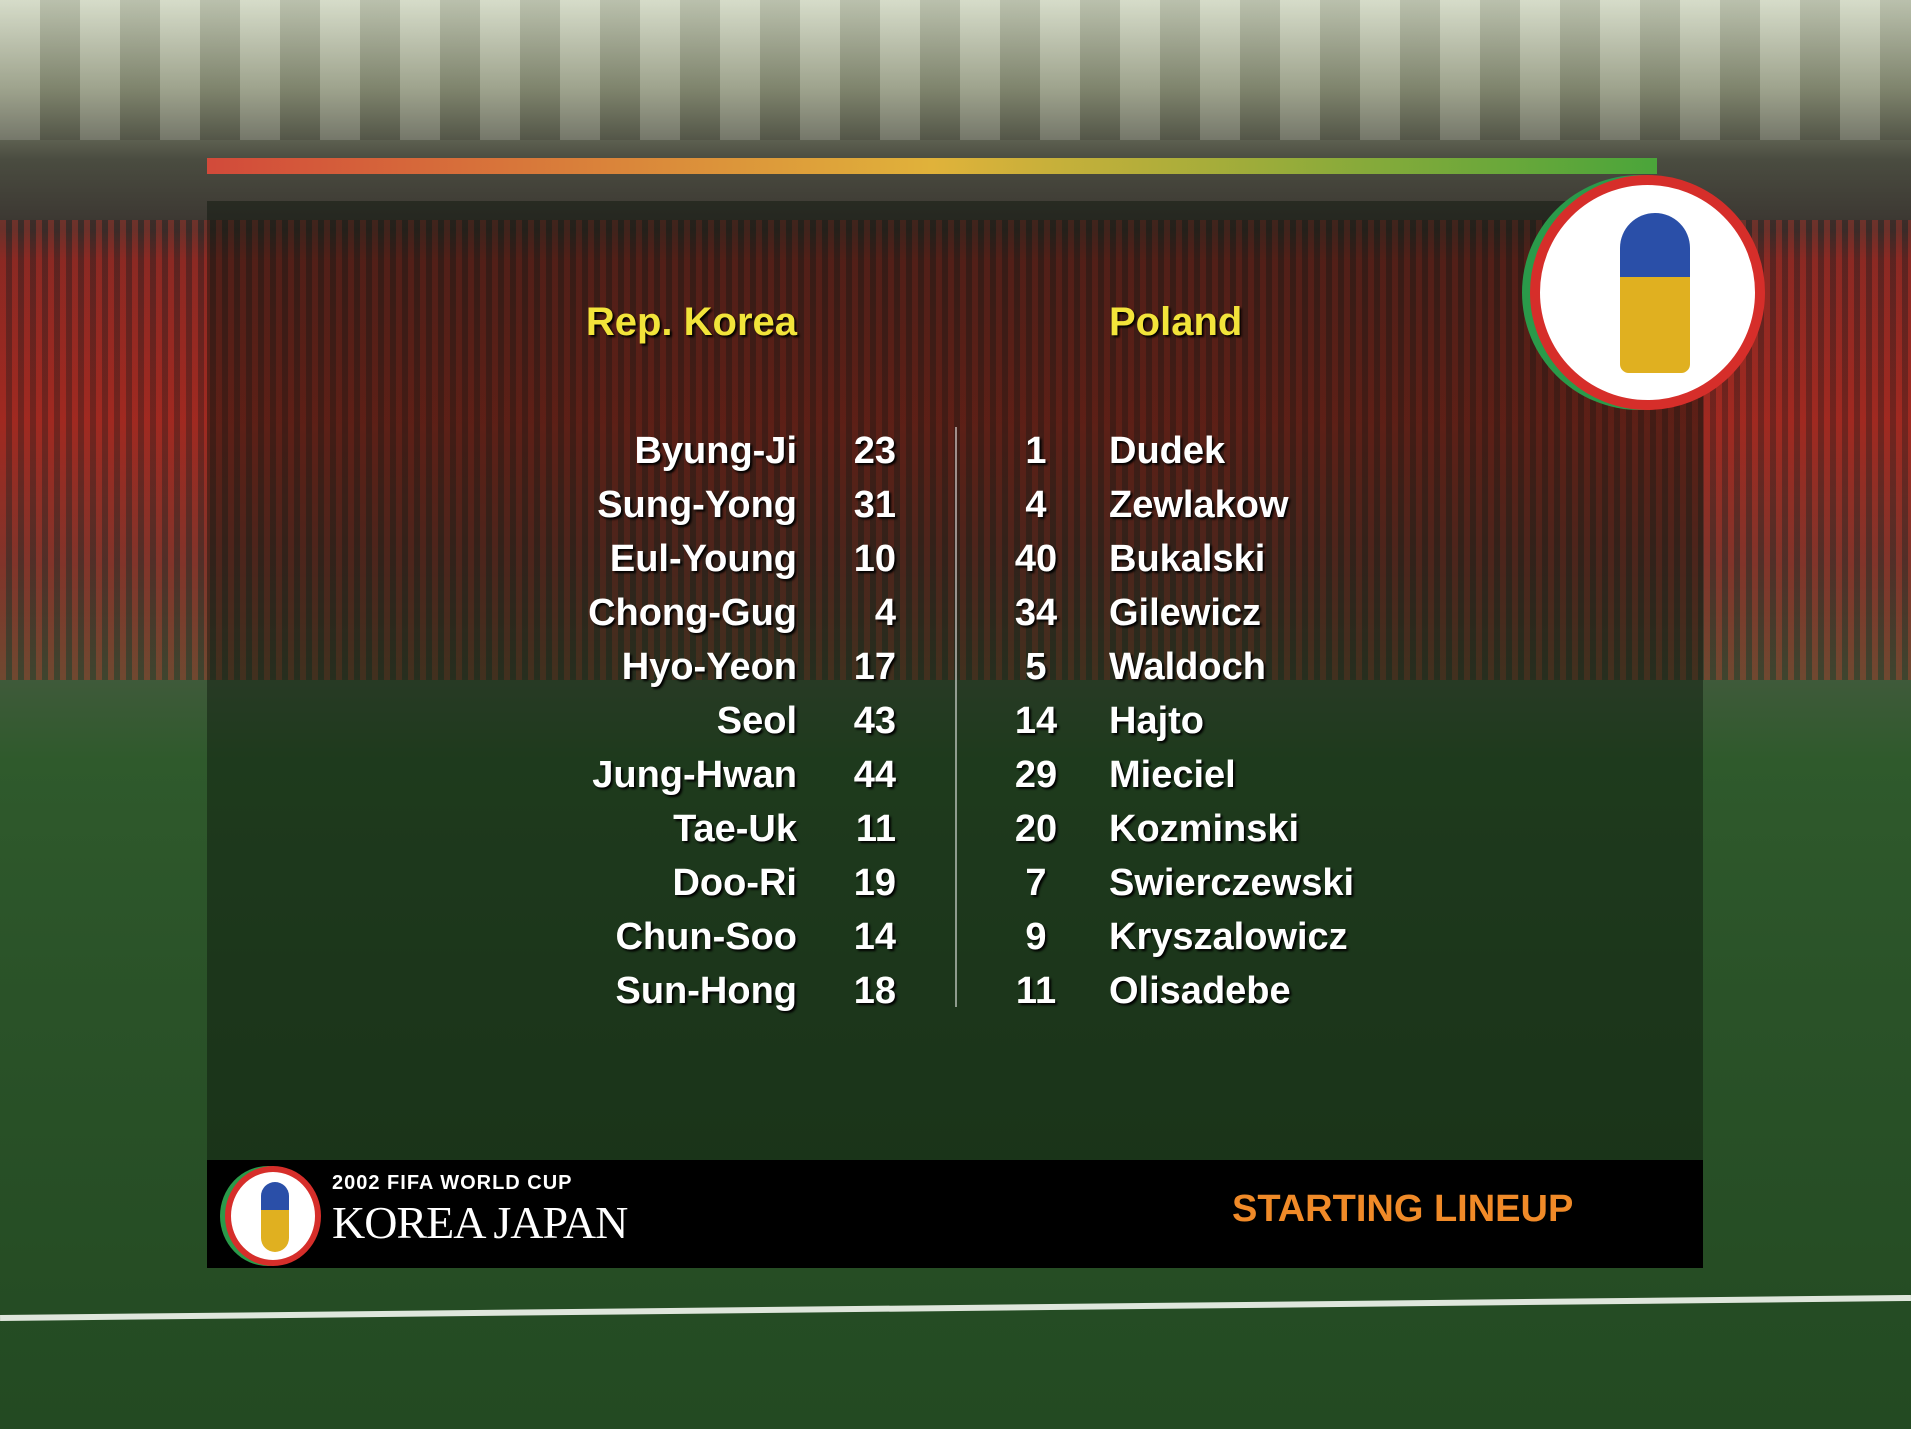 The image size is (1911, 1429). I want to click on home-player-name: Tae-Uk, so click(735, 829).